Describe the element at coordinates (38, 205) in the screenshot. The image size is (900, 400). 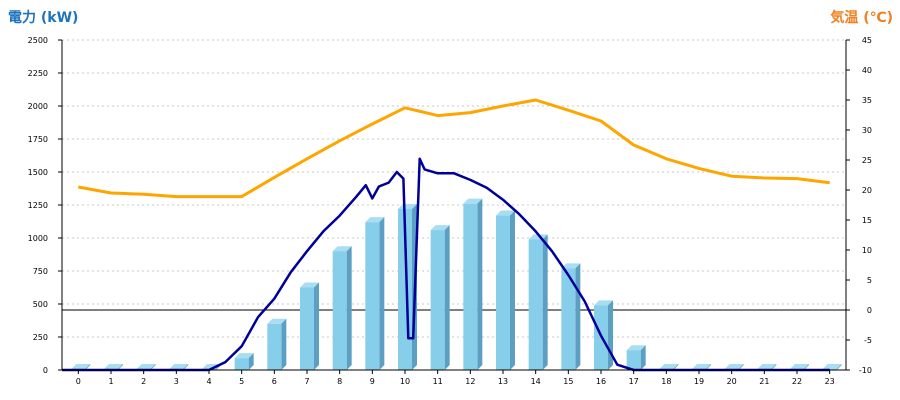
I see `left-tick-label: 1250` at that location.